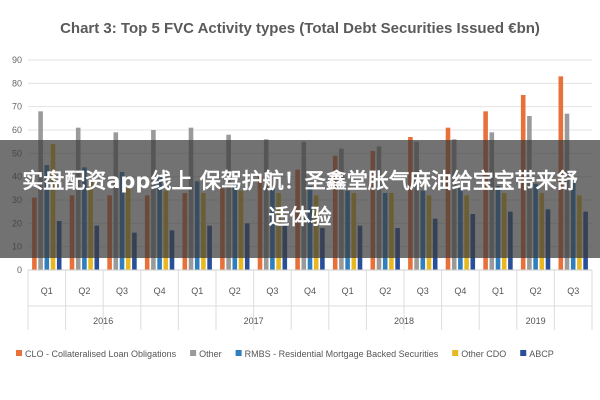 This screenshot has width=600, height=400. I want to click on y-tick-label: 80, so click(17, 83).